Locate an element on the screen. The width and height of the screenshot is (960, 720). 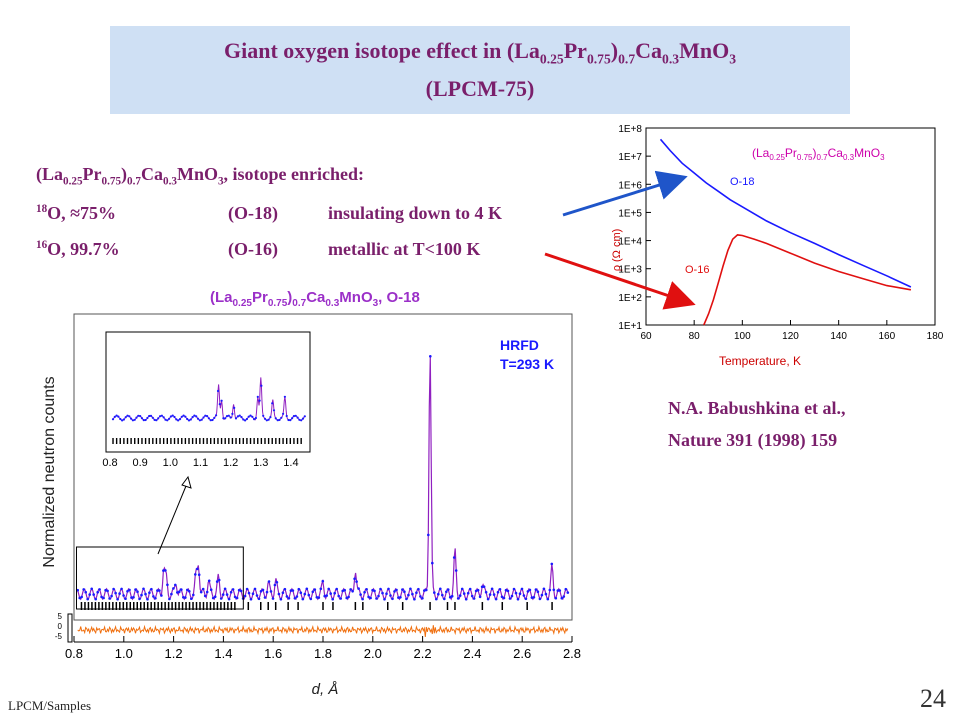
rho-xtick-label: 100 is located at coordinates (742, 336).